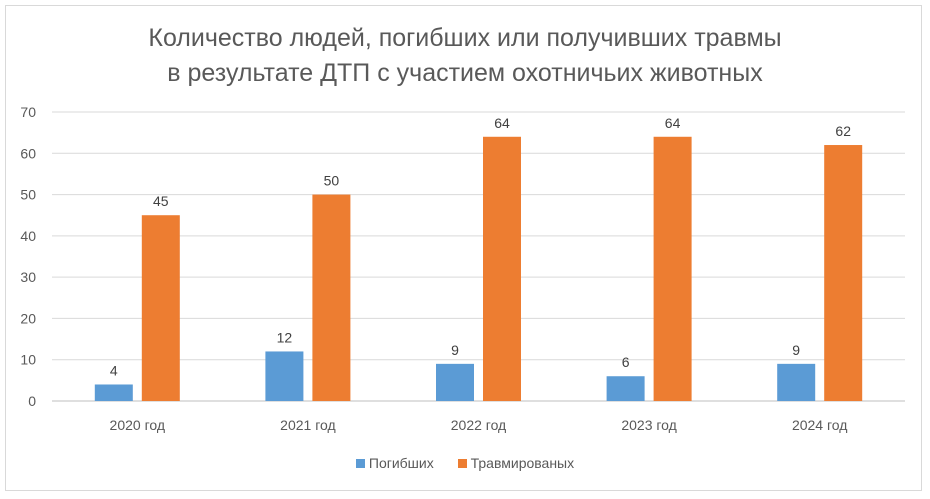 Image resolution: width=930 pixels, height=499 pixels. What do you see at coordinates (401, 463) in the screenshot?
I see `legend-label-0: Погибших` at bounding box center [401, 463].